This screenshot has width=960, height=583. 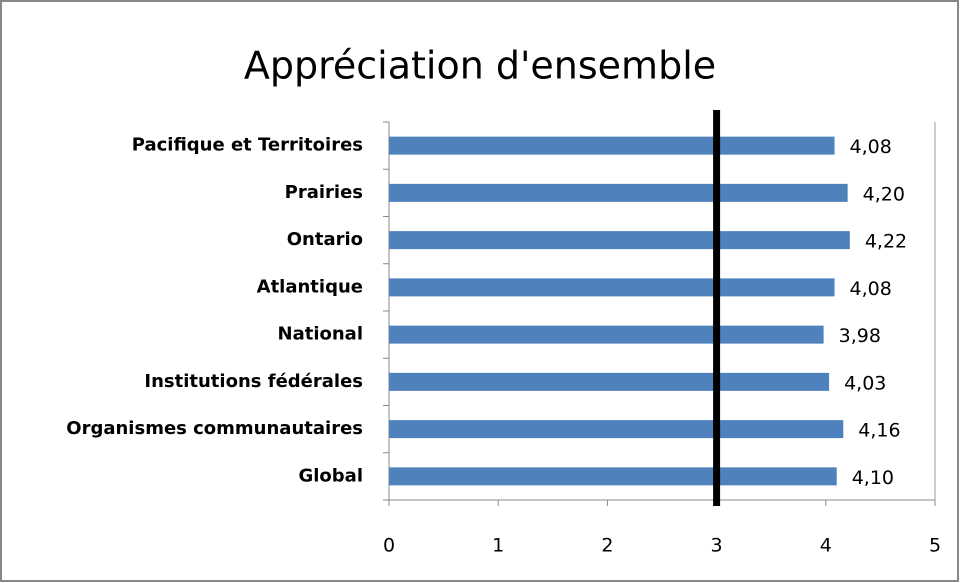 What do you see at coordinates (324, 192) in the screenshot?
I see `y-tick-label: Prairies` at bounding box center [324, 192].